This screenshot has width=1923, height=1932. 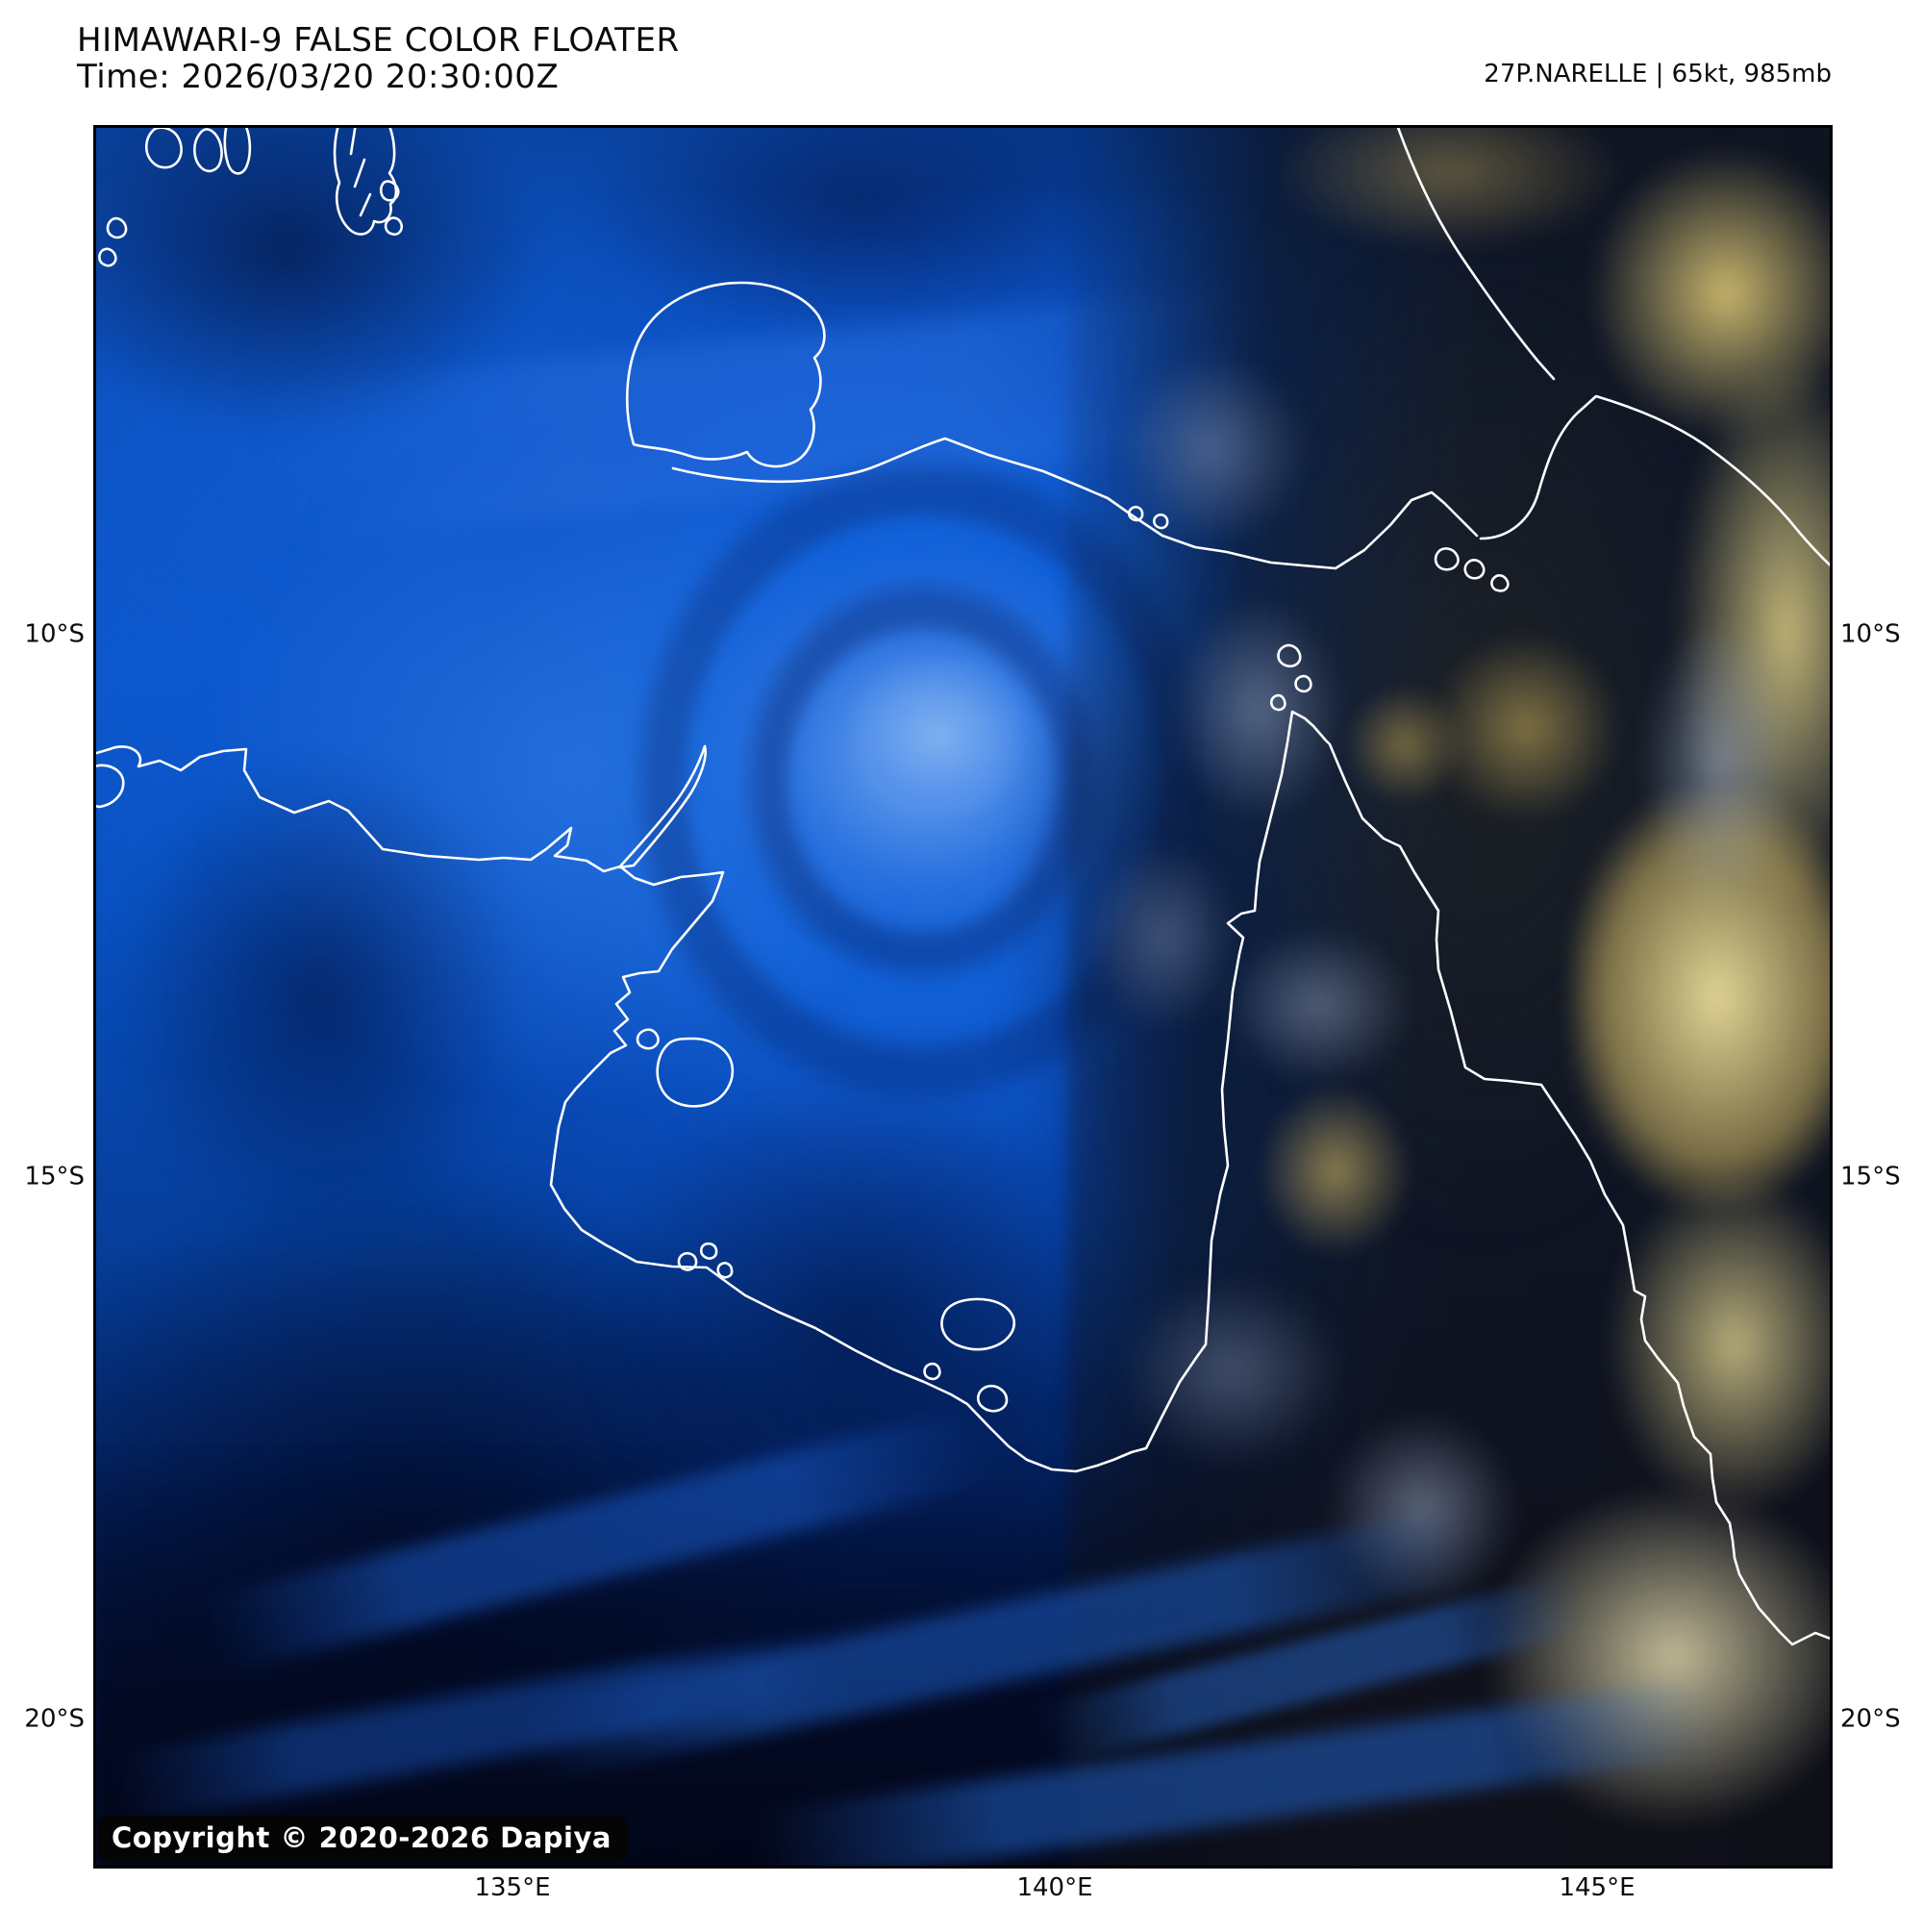 I want to click on gulf-of-papua-coast, so click(x=1654, y=480).